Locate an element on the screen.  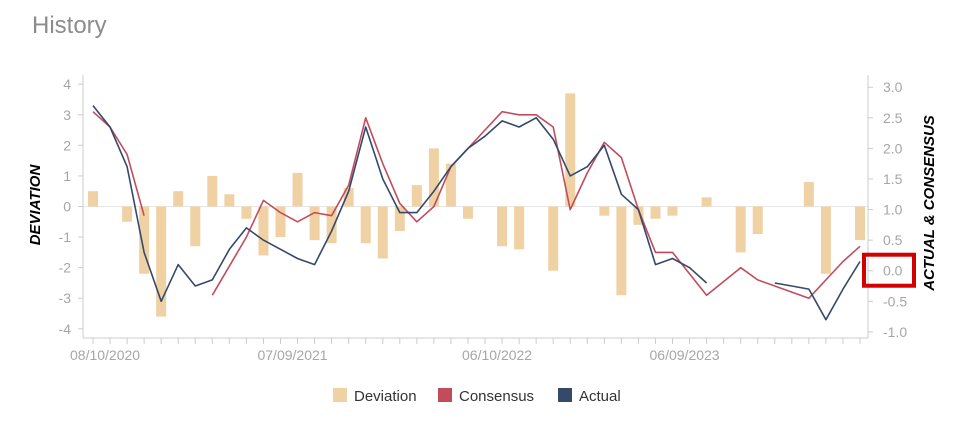
x-tick-label: 08/10/2020 is located at coordinates (105, 355).